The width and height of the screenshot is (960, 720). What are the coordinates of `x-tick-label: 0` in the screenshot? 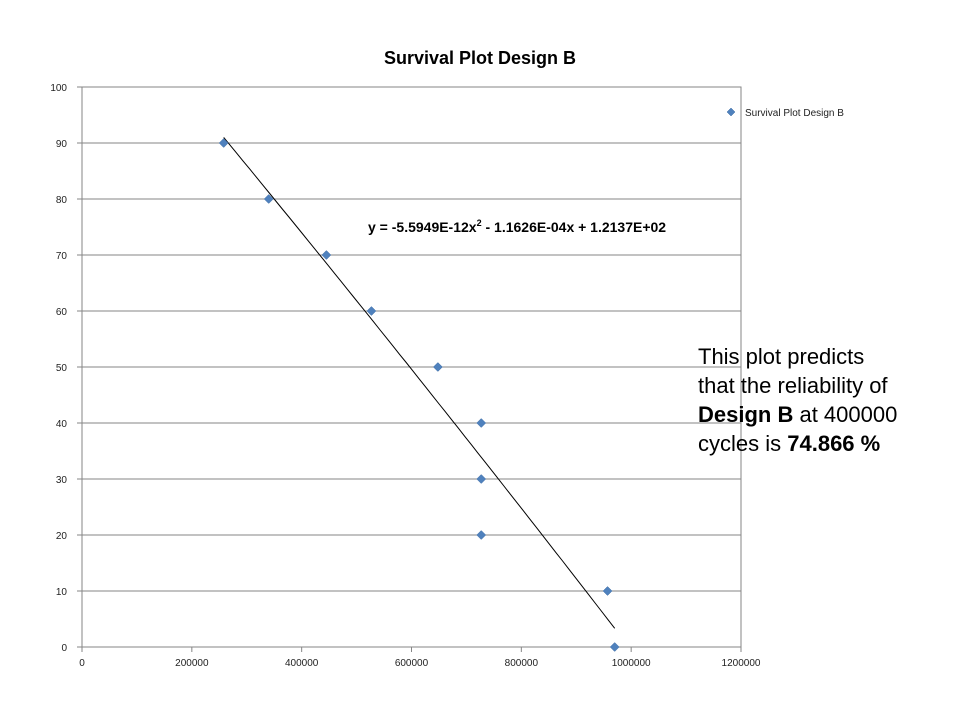 It's located at (82, 663).